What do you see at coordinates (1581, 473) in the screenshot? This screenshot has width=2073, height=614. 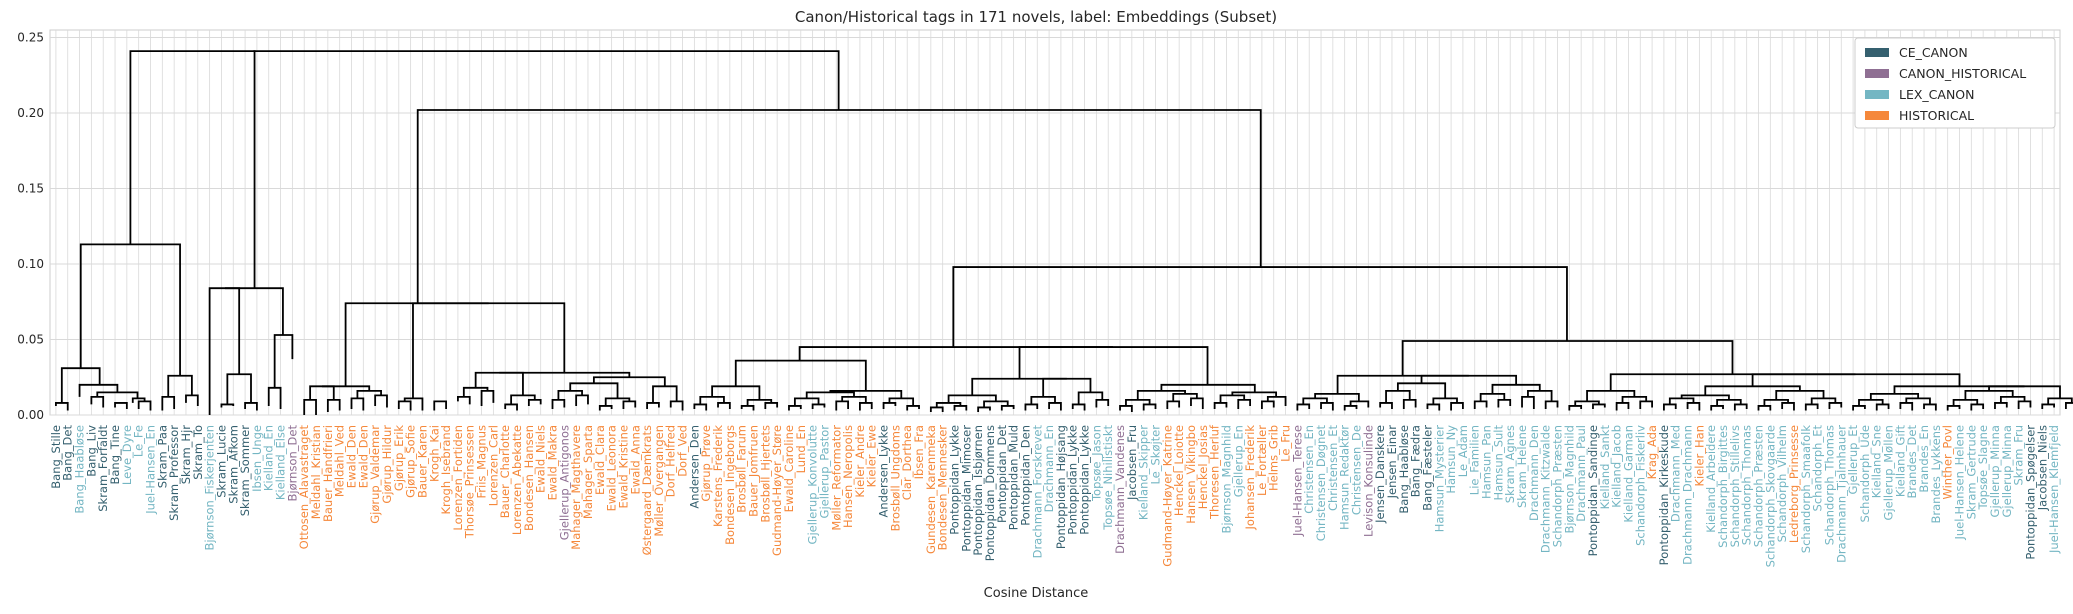 I see `leaf-label: Drachmann_Paul` at bounding box center [1581, 473].